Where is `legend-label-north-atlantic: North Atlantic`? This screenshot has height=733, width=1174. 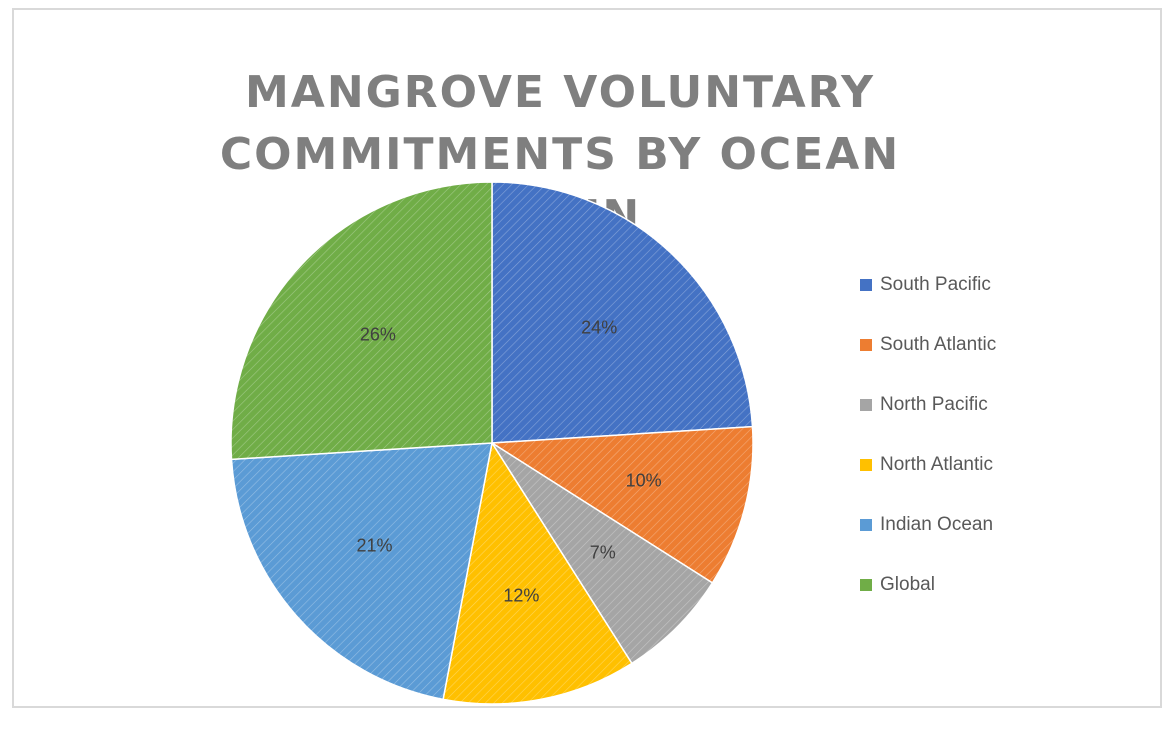 legend-label-north-atlantic: North Atlantic is located at coordinates (936, 465).